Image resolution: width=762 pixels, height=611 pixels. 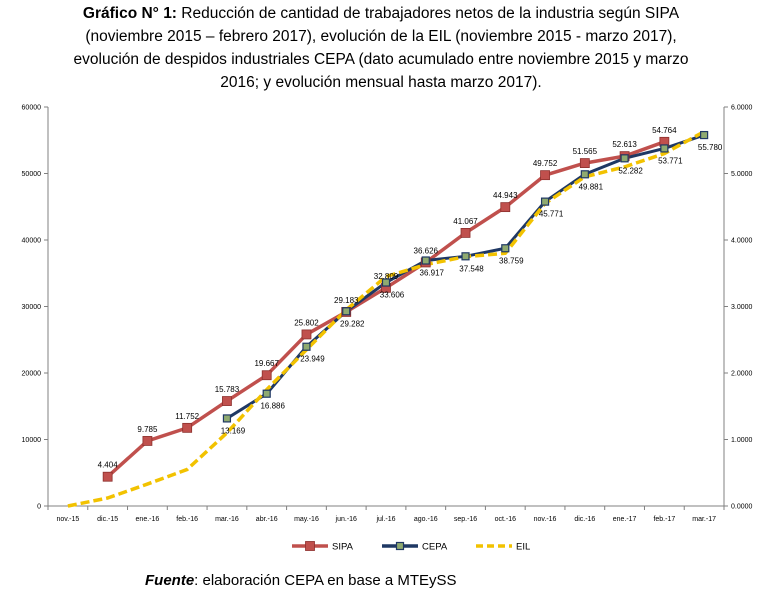 I want to click on x-tick-label: mar.-17, so click(x=704, y=519).